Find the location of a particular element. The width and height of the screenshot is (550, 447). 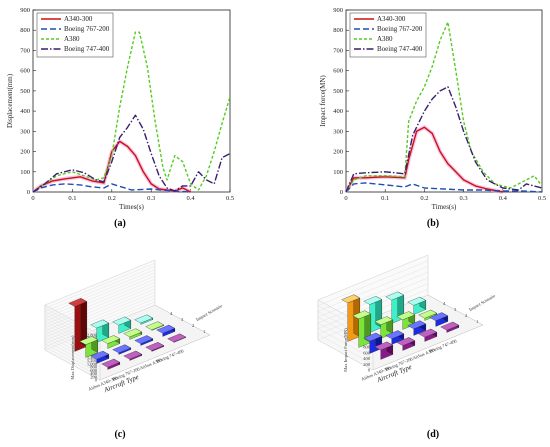

z-tick-label: 1,000 is located at coordinates (92, 364).